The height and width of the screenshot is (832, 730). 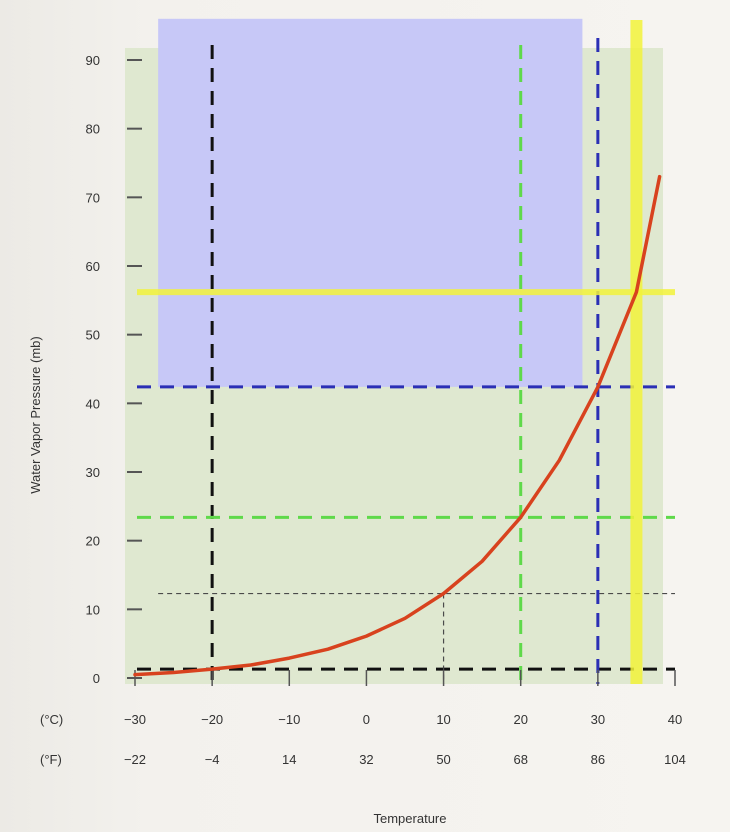 I want to click on x-tick-label-f-86: 86, so click(x=598, y=759).